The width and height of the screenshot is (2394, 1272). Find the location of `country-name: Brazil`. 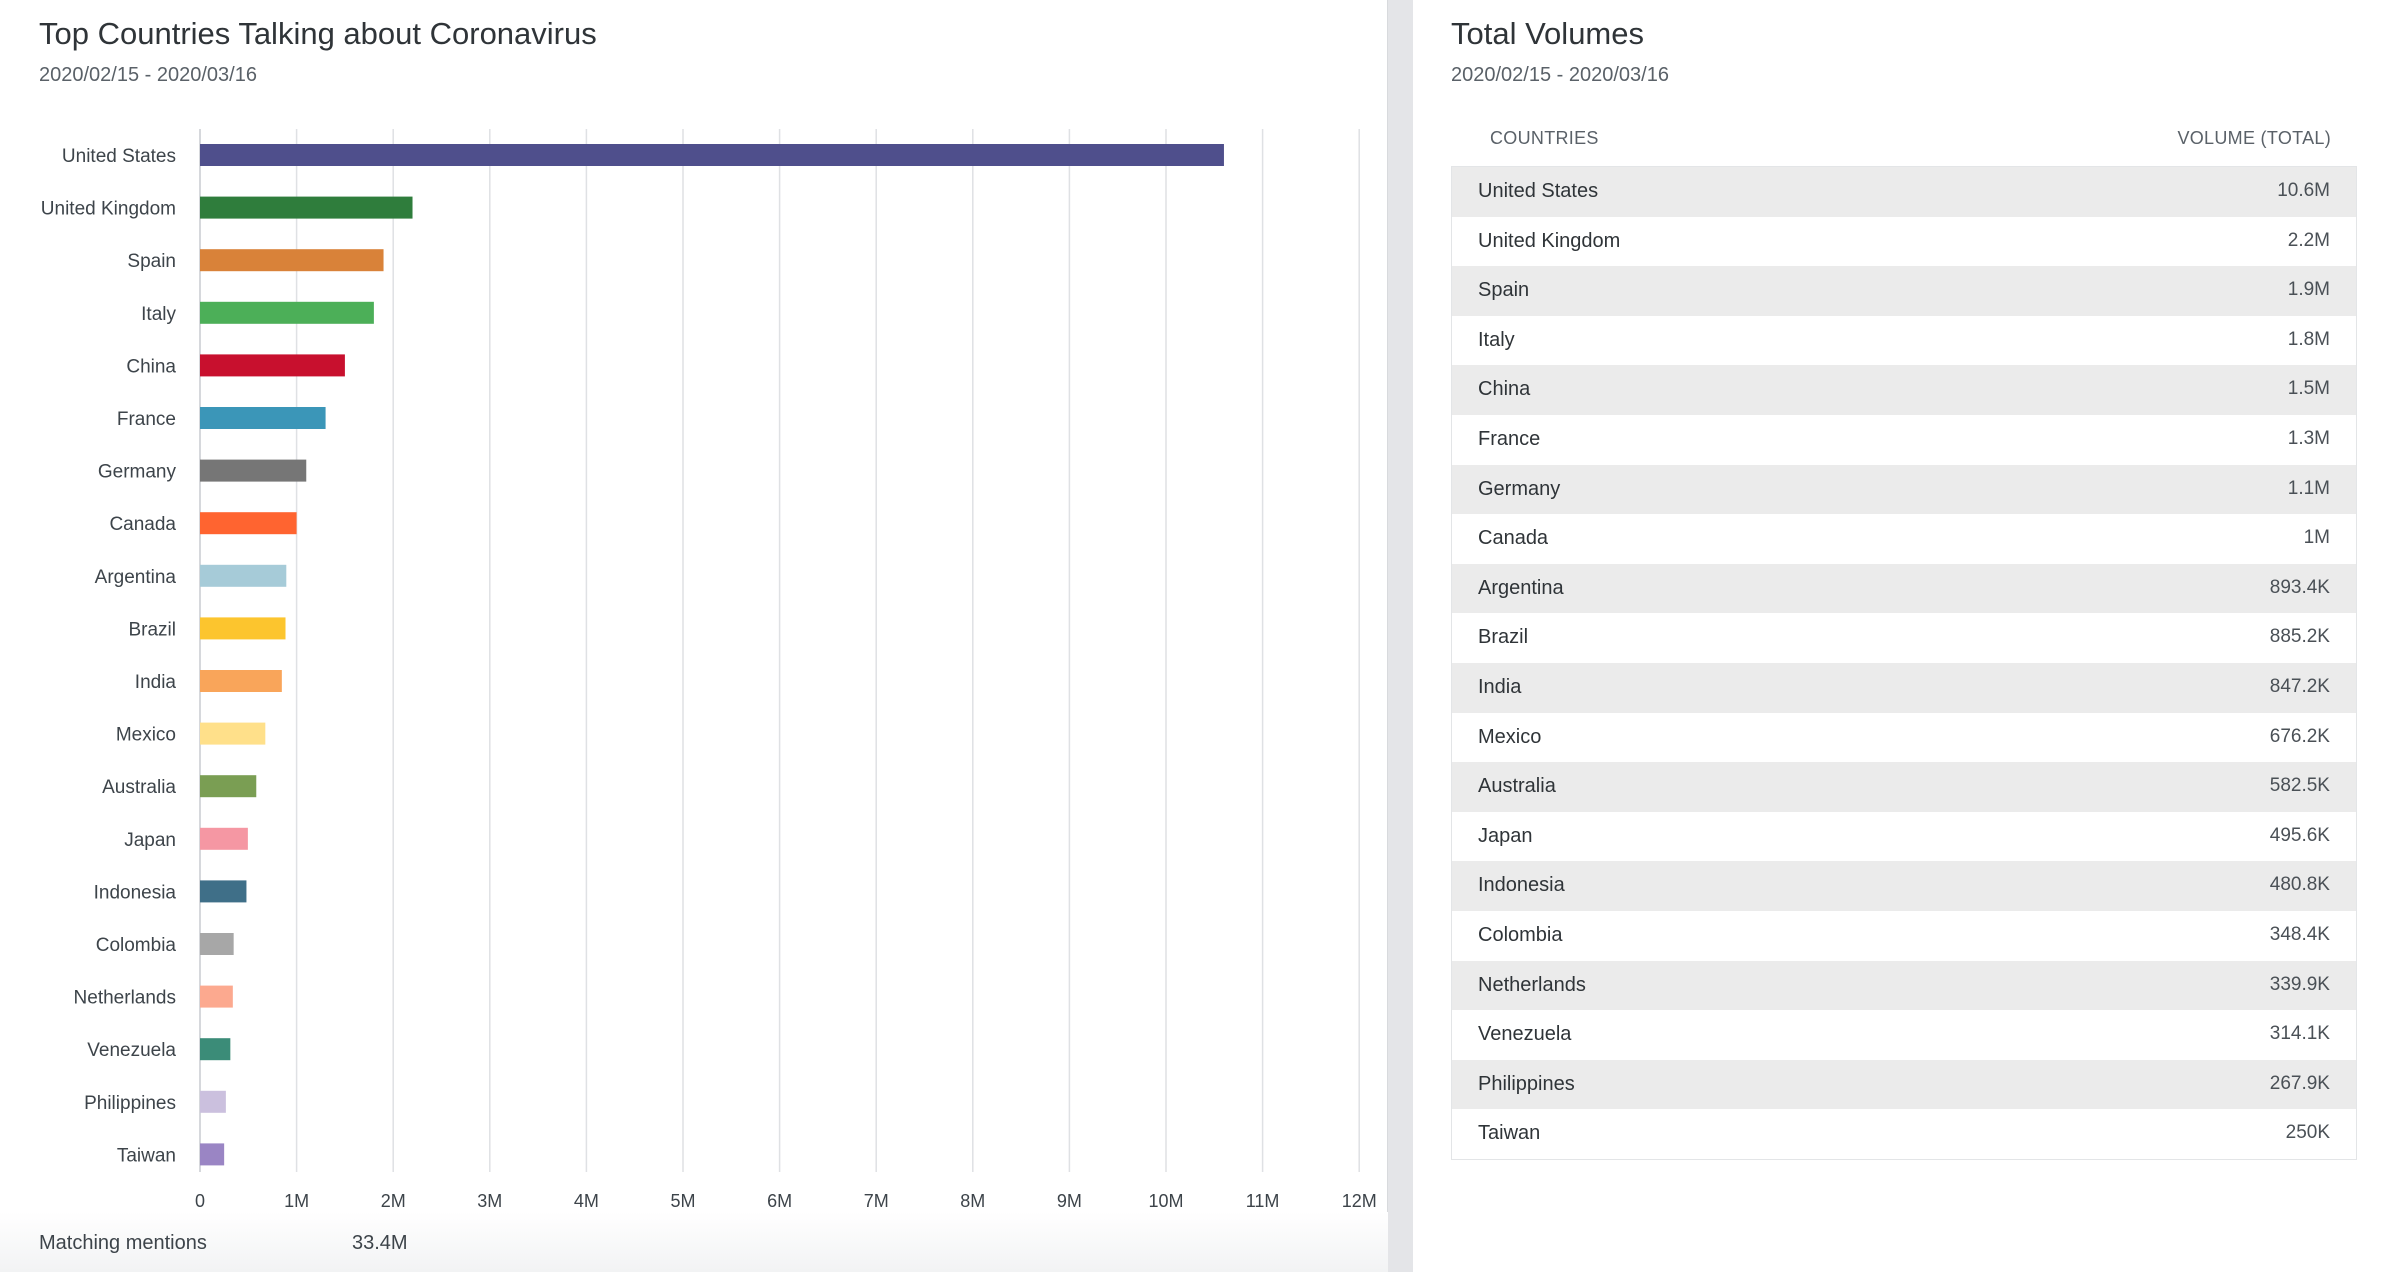

country-name: Brazil is located at coordinates (1503, 637).